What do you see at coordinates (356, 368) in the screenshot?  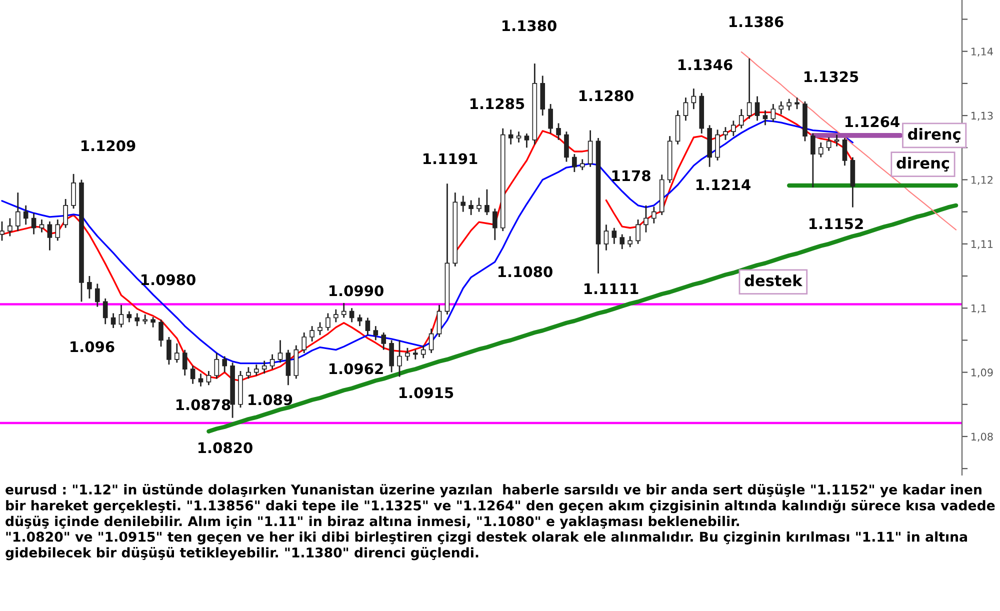 I see `annotation: 1.0962` at bounding box center [356, 368].